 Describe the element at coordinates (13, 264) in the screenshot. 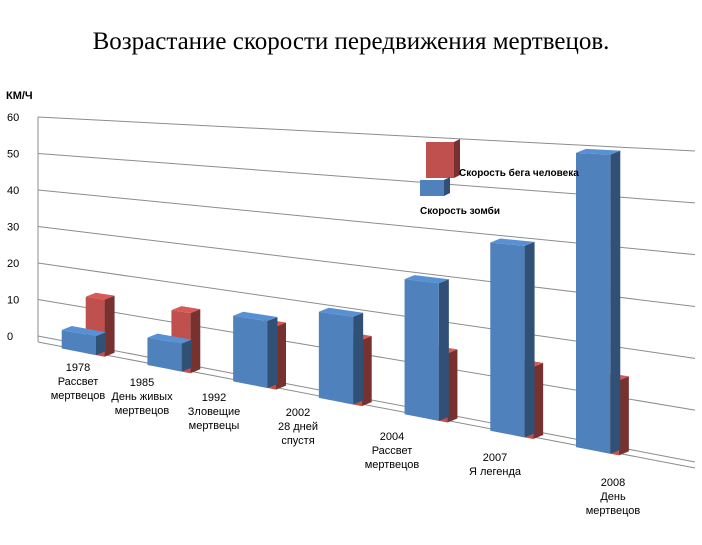

I see `y-tick-label: 20` at that location.